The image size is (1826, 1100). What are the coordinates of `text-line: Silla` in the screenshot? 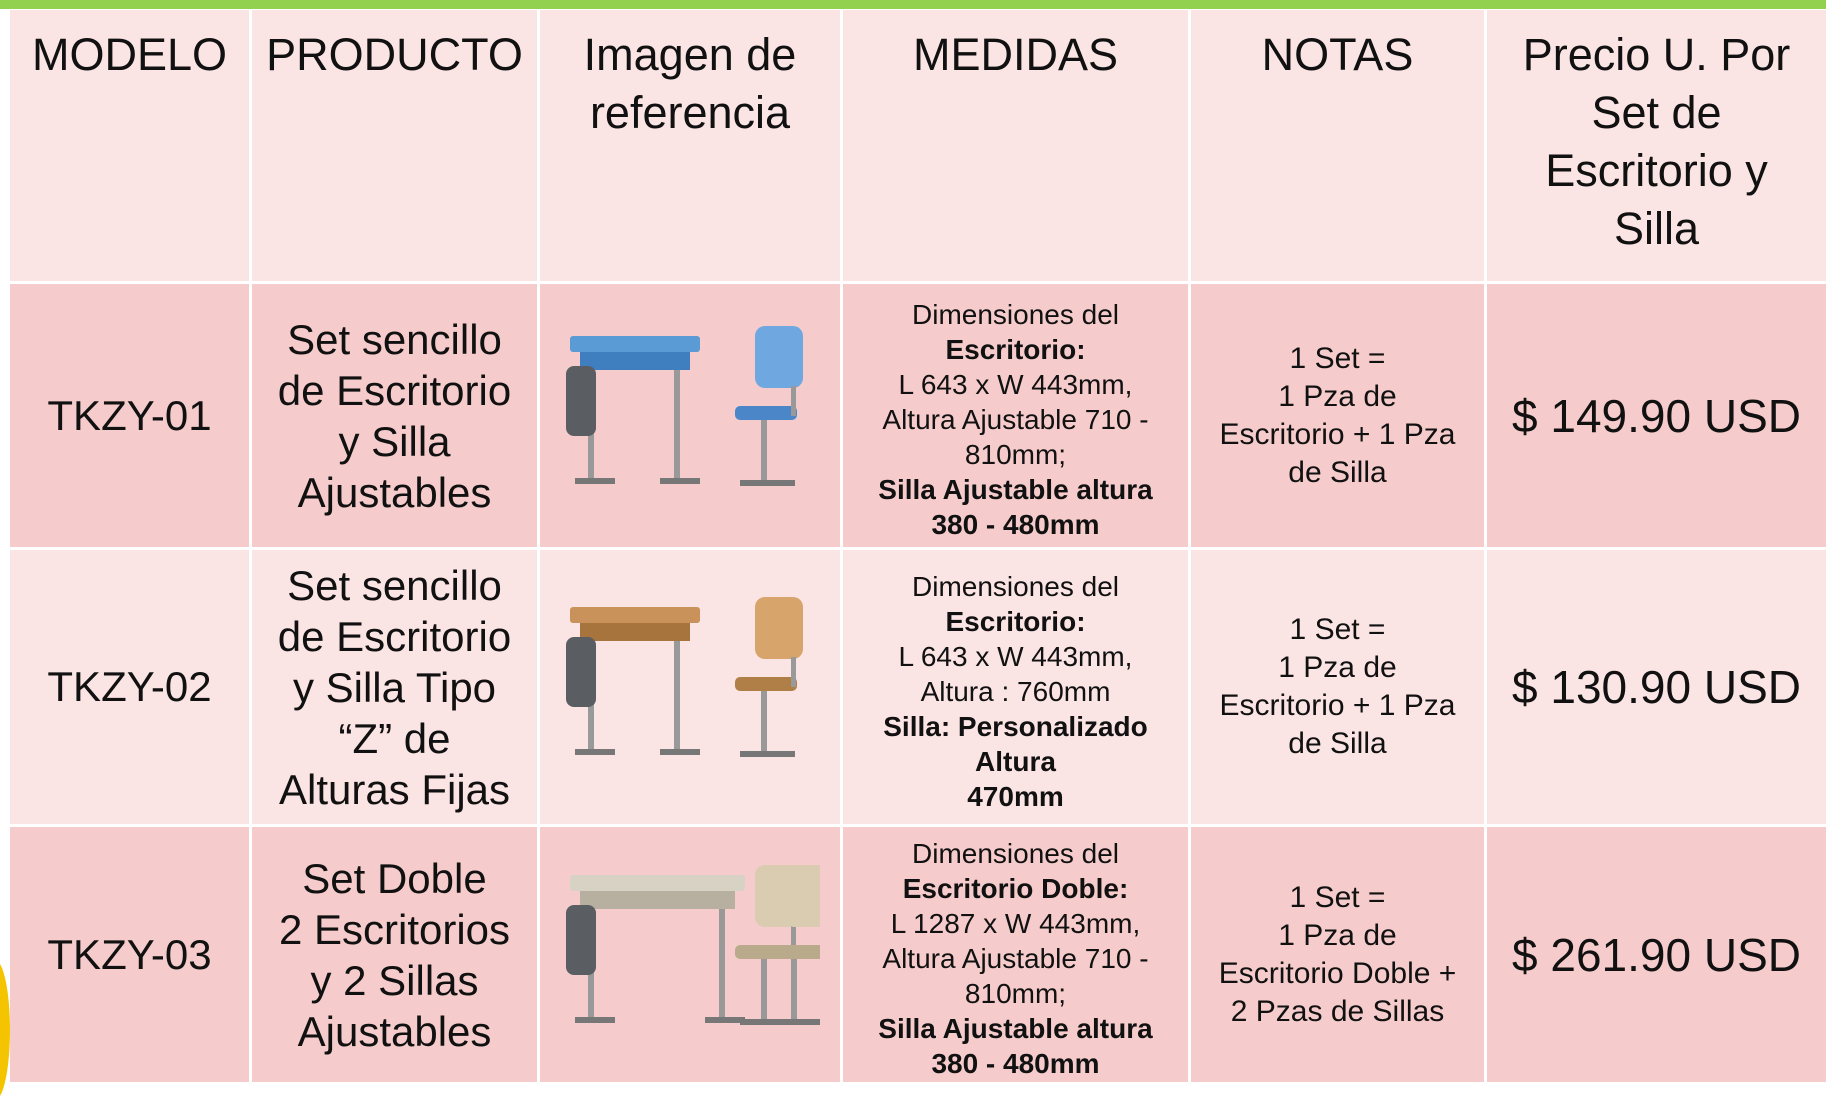 It's located at (1656, 228).